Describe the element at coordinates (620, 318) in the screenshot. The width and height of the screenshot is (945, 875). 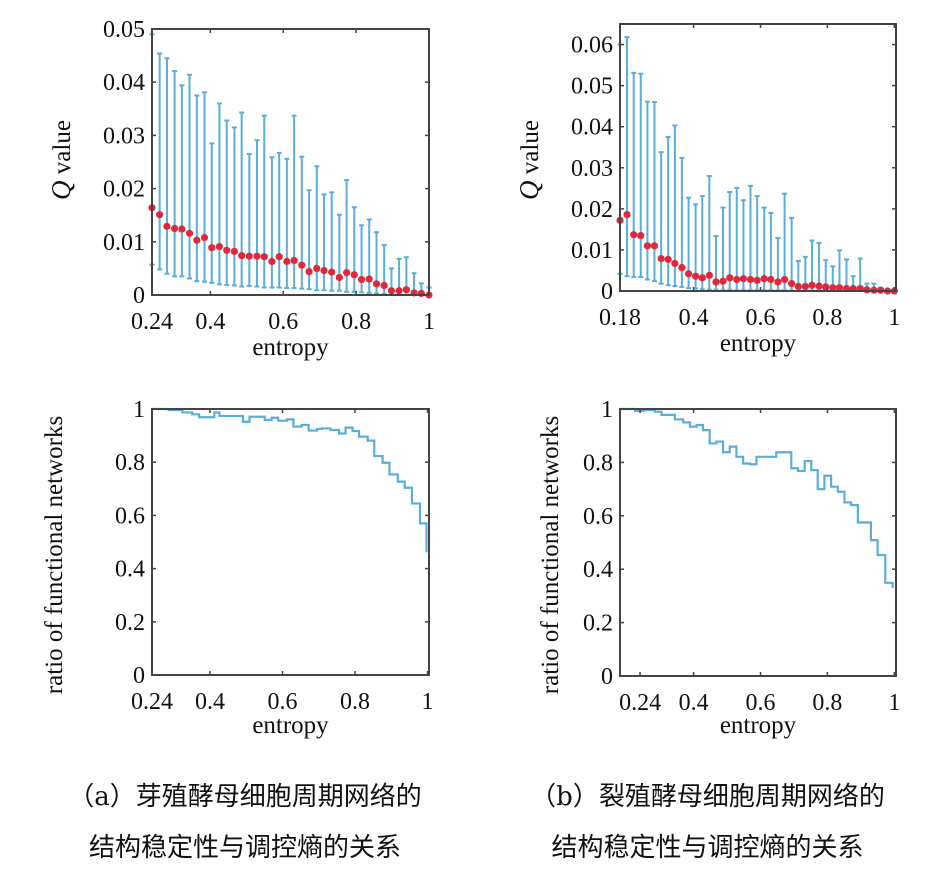
I see `x-tick-label: 0.18` at that location.